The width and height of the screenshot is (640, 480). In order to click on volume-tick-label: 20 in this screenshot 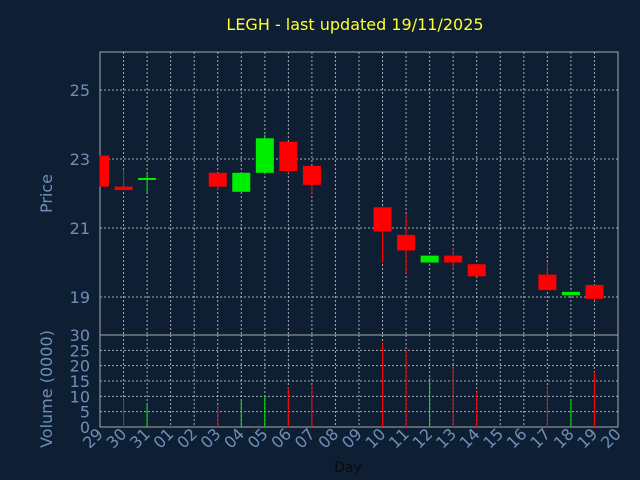, I will do `click(80, 366)`.